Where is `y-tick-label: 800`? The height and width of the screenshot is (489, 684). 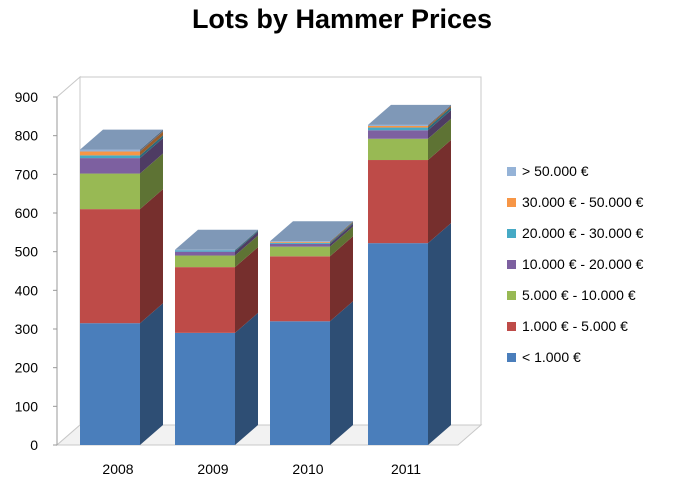
y-tick-label: 800 is located at coordinates (27, 136).